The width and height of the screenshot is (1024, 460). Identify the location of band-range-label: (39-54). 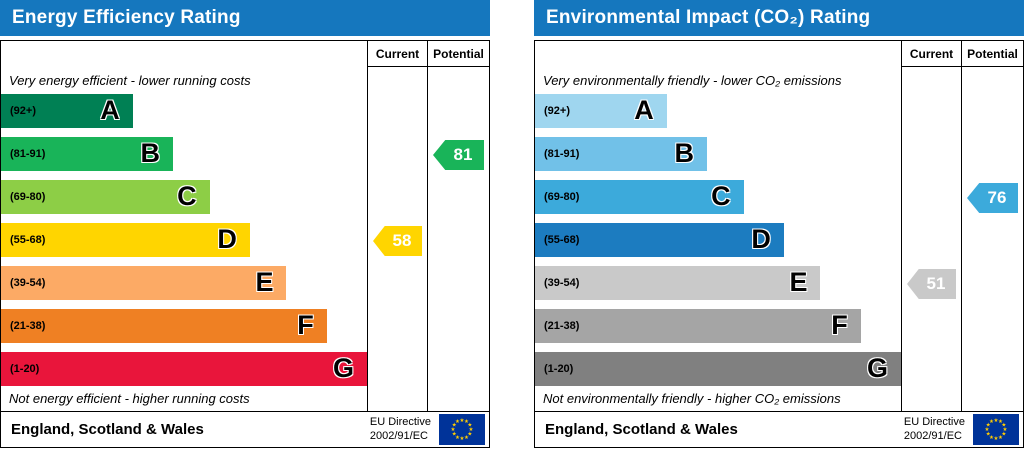
(562, 282).